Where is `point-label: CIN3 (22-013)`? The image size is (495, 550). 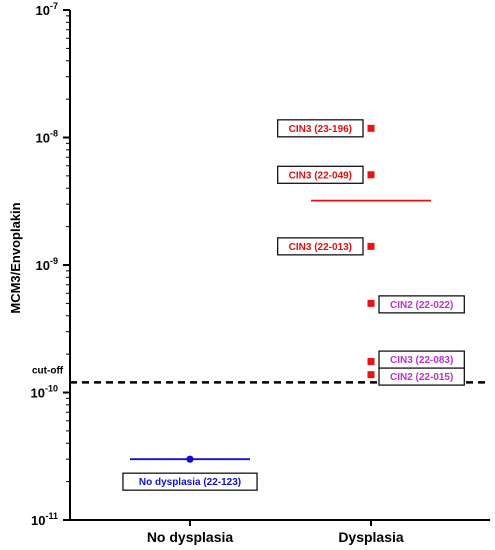 point-label: CIN3 (22-013) is located at coordinates (320, 247).